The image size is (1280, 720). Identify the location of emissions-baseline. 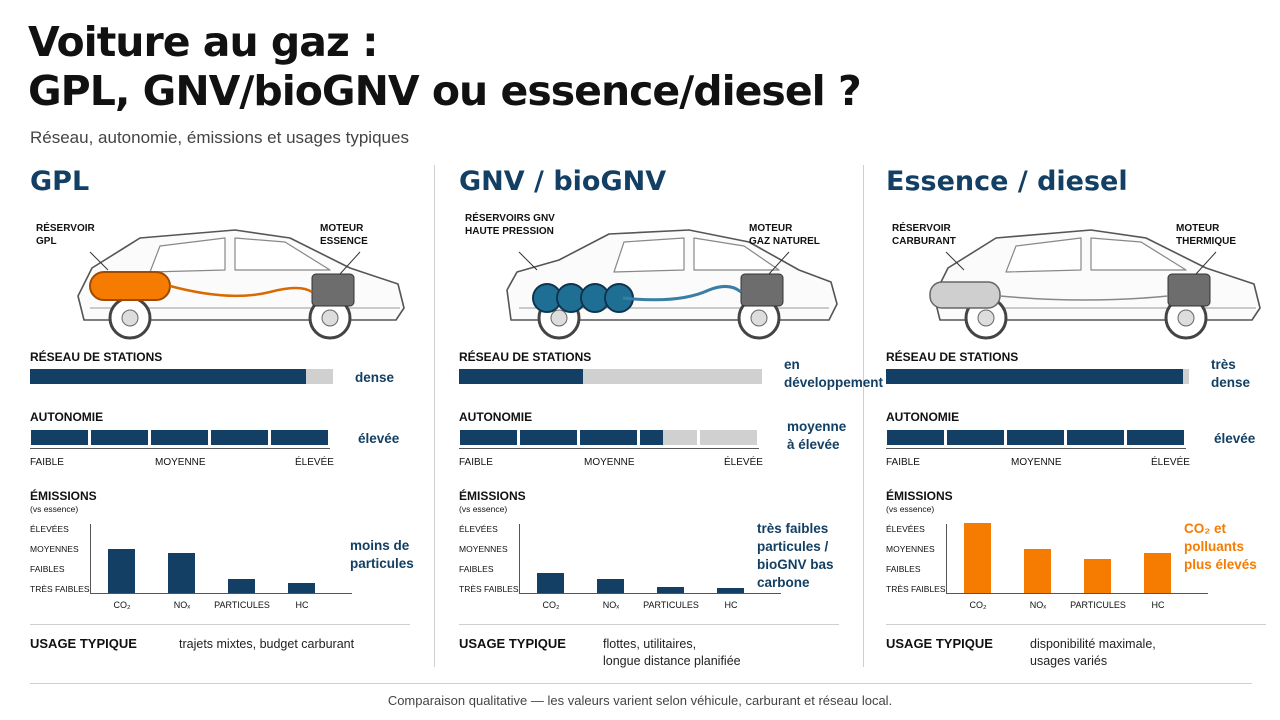
(1077, 593).